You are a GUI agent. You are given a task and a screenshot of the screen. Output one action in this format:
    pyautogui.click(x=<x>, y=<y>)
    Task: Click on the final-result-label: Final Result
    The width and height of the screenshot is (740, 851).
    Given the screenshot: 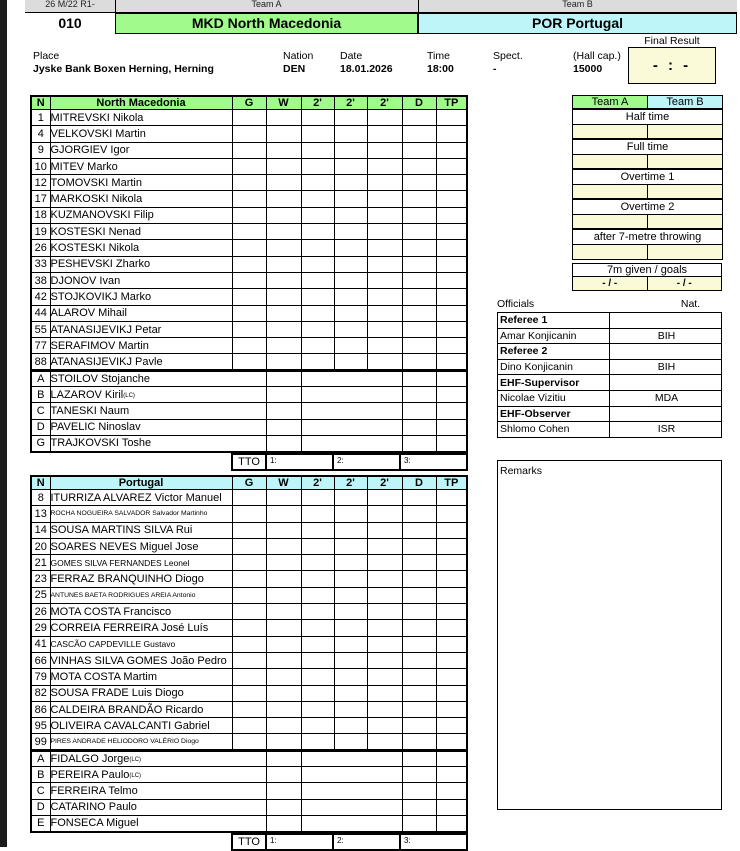 What is the action you would take?
    pyautogui.click(x=672, y=41)
    